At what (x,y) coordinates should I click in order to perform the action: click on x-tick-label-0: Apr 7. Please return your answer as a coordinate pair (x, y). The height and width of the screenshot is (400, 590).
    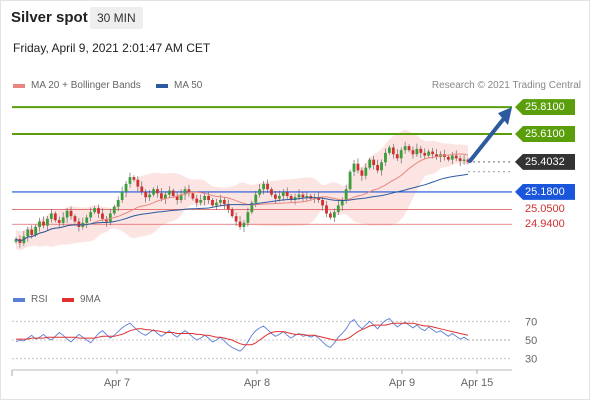
    Looking at the image, I should click on (117, 383).